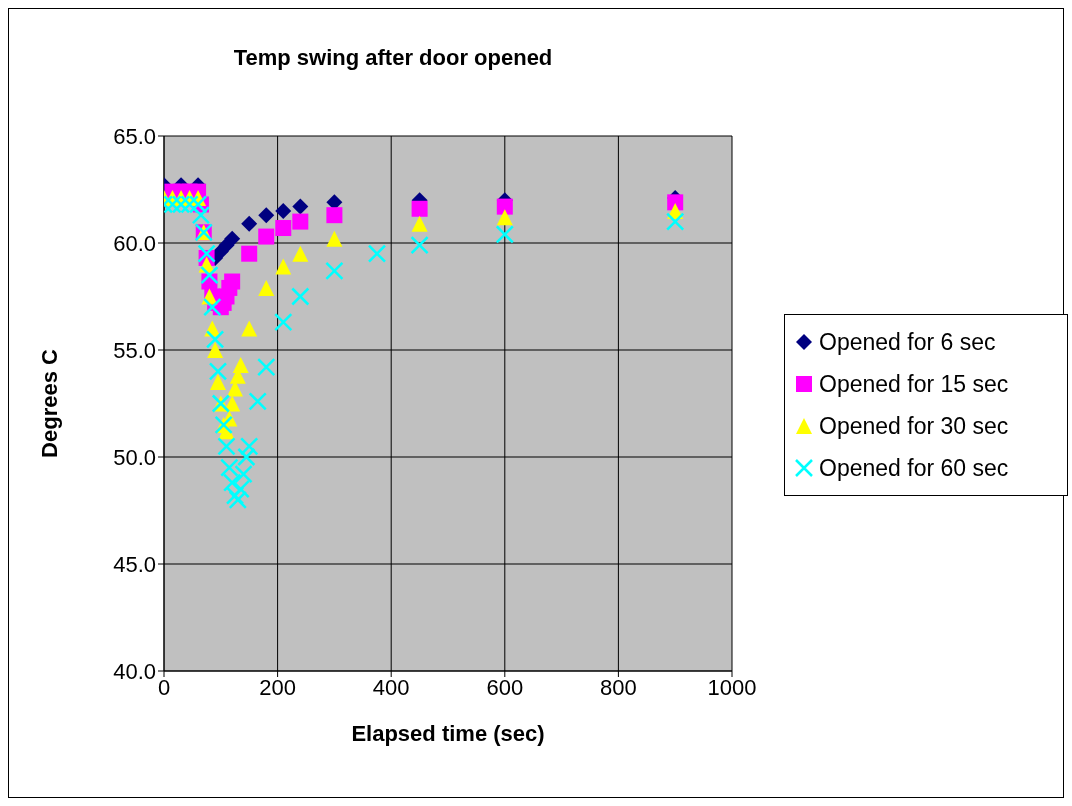 Image resolution: width=1072 pixels, height=806 pixels. Describe the element at coordinates (393, 58) in the screenshot. I see `chart-title: Temp swing after door opened` at that location.